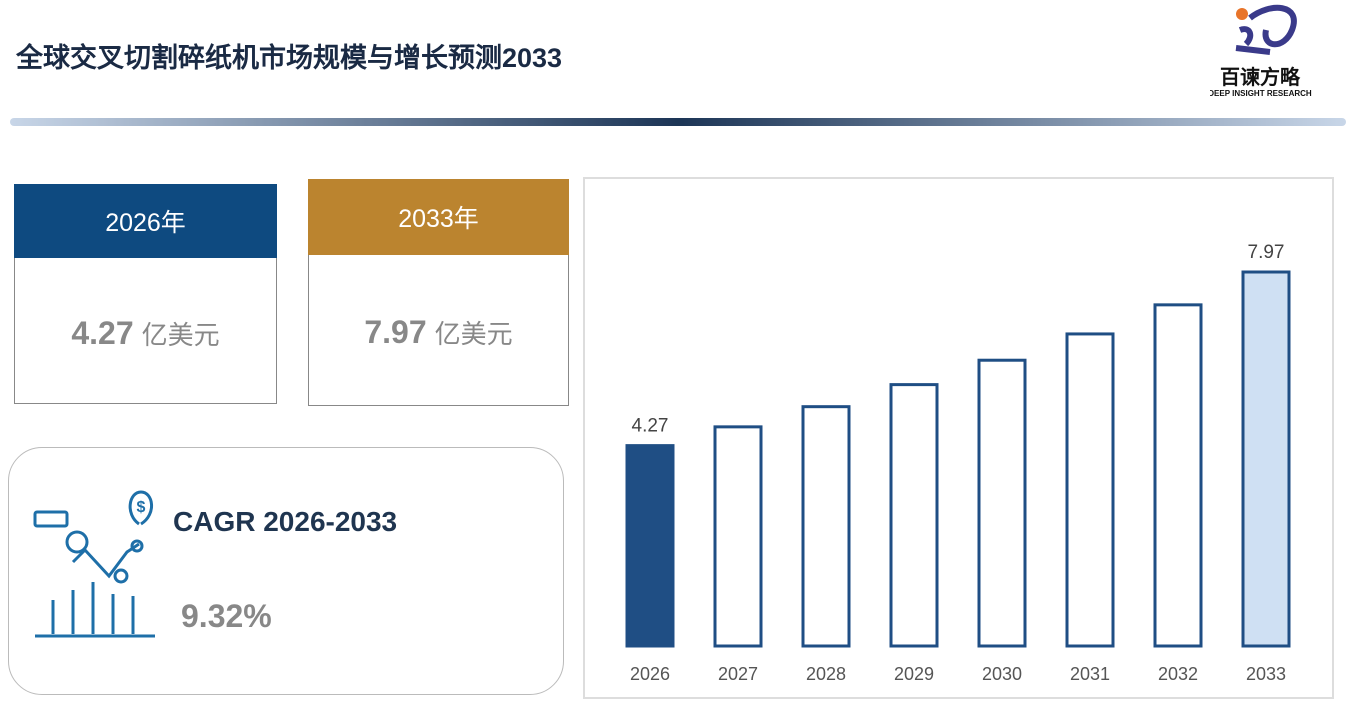  What do you see at coordinates (1260, 77) in the screenshot?
I see `logo-text: 百谏方略` at bounding box center [1260, 77].